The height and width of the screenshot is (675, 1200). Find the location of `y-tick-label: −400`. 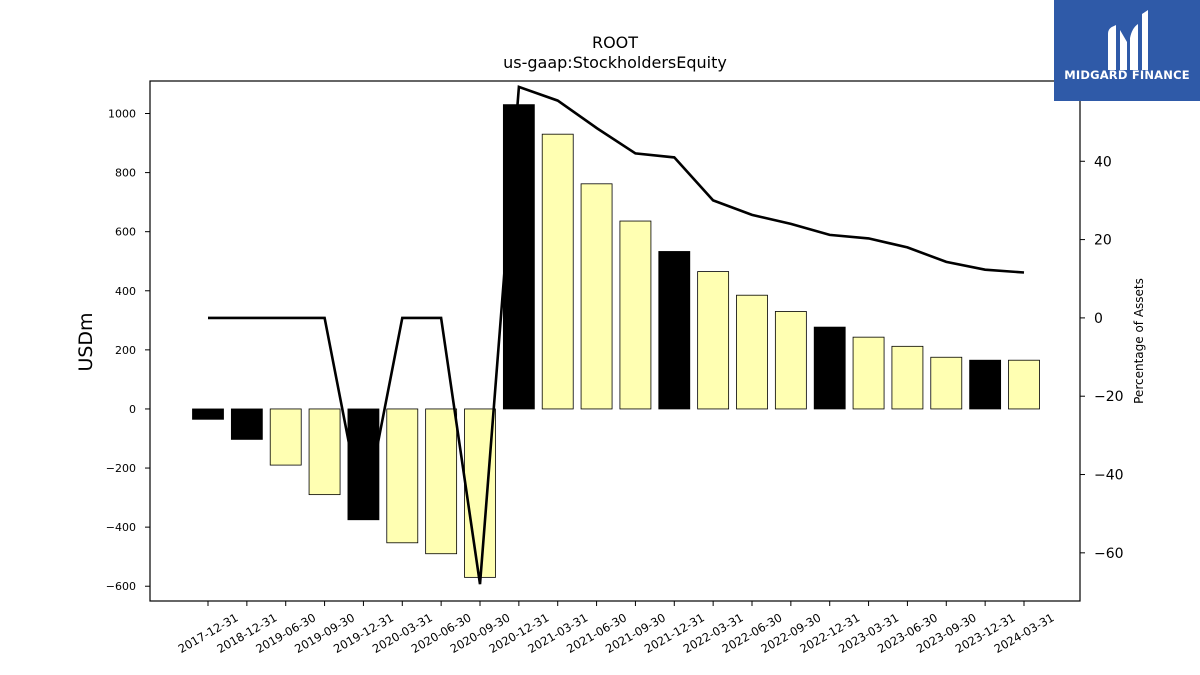

y-tick-label: −400 is located at coordinates (121, 527).